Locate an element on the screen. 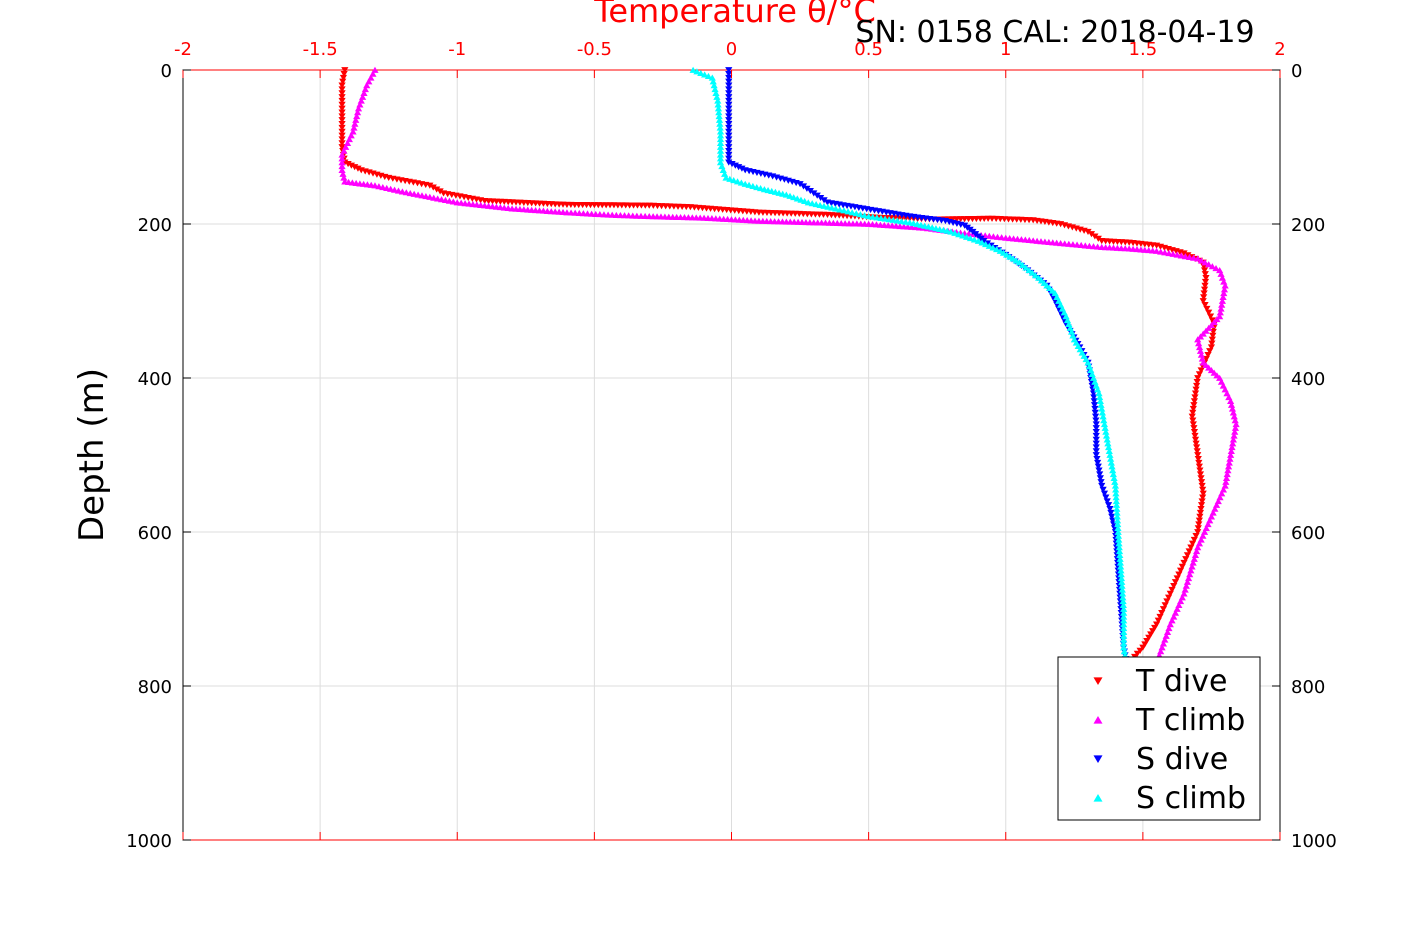  legend: T dive T climb S dive S climb is located at coordinates (1159, 738).